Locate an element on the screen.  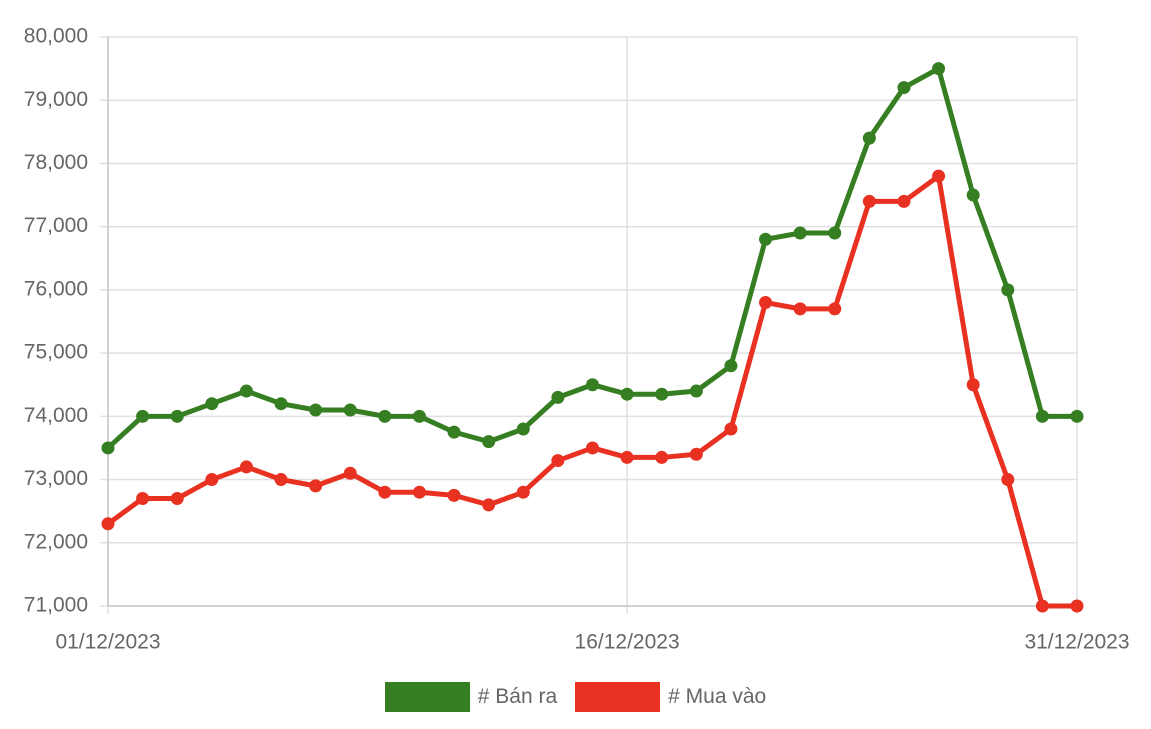
y-tick-label: 72,000 is located at coordinates (56, 541).